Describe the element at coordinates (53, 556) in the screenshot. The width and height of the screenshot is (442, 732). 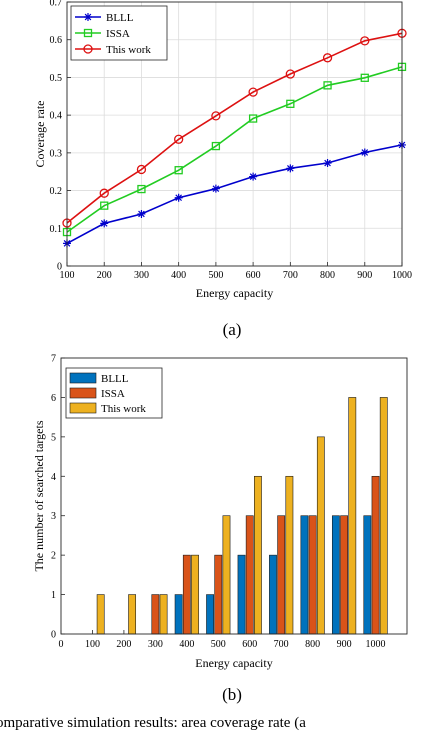
I see `y-tick-label: 2` at that location.